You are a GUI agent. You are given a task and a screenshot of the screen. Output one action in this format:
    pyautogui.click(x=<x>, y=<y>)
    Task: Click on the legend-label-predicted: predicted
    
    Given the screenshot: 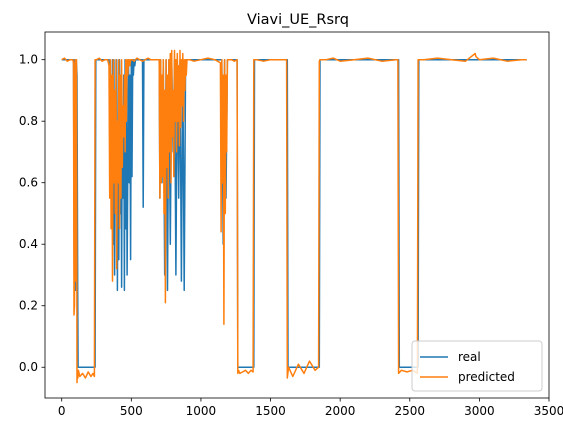 What is the action you would take?
    pyautogui.click(x=486, y=377)
    